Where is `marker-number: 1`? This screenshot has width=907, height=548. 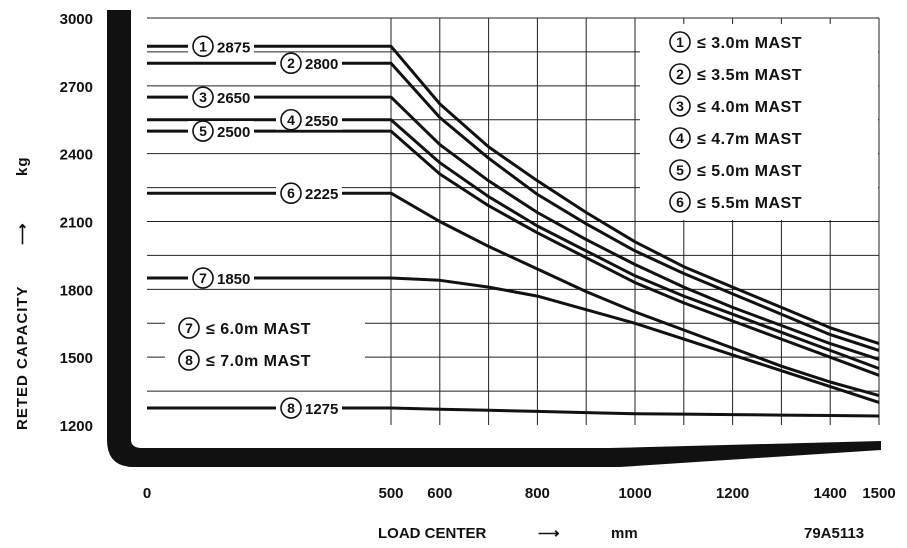
marker-number: 1 is located at coordinates (203, 46).